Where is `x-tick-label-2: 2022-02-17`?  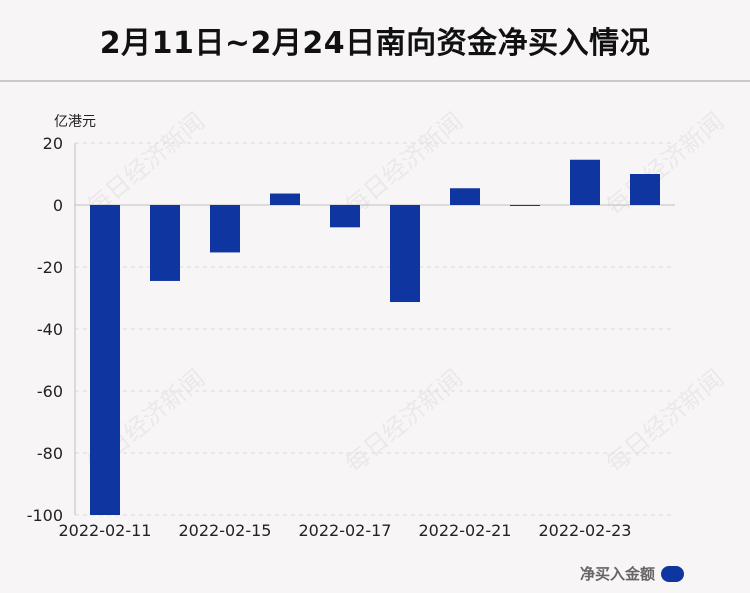
x-tick-label-2: 2022-02-17 is located at coordinates (345, 530).